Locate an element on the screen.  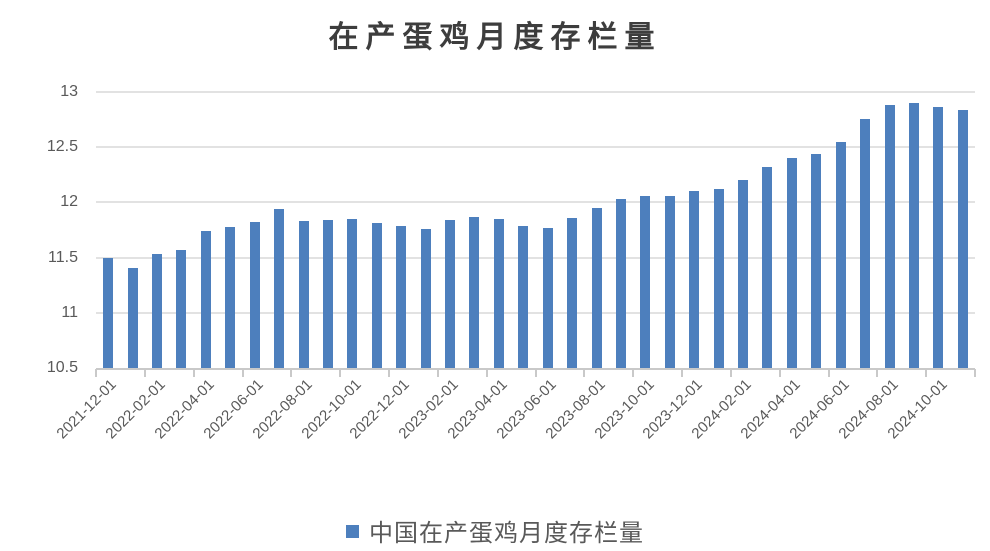
y-tick-label: 12.5 is located at coordinates (62, 147).